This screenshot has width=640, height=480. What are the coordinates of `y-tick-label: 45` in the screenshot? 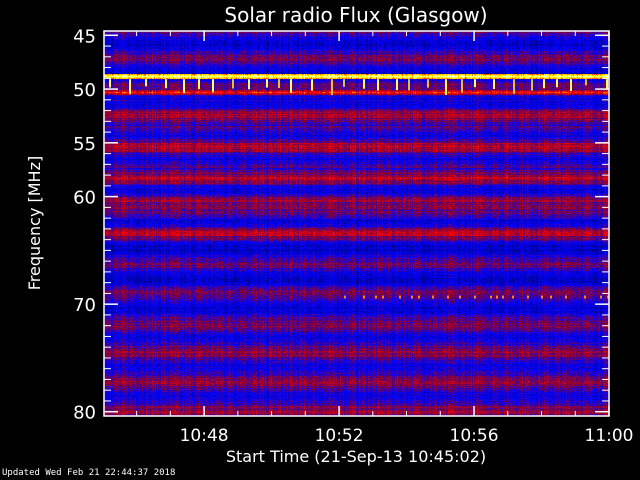 It's located at (84, 36).